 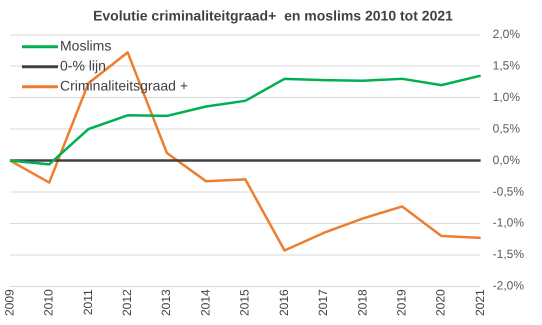 What do you see at coordinates (273, 15) in the screenshot?
I see `chart-title: Evolutie criminaliteitgraad+ en moslims 2010 tot 2021` at bounding box center [273, 15].